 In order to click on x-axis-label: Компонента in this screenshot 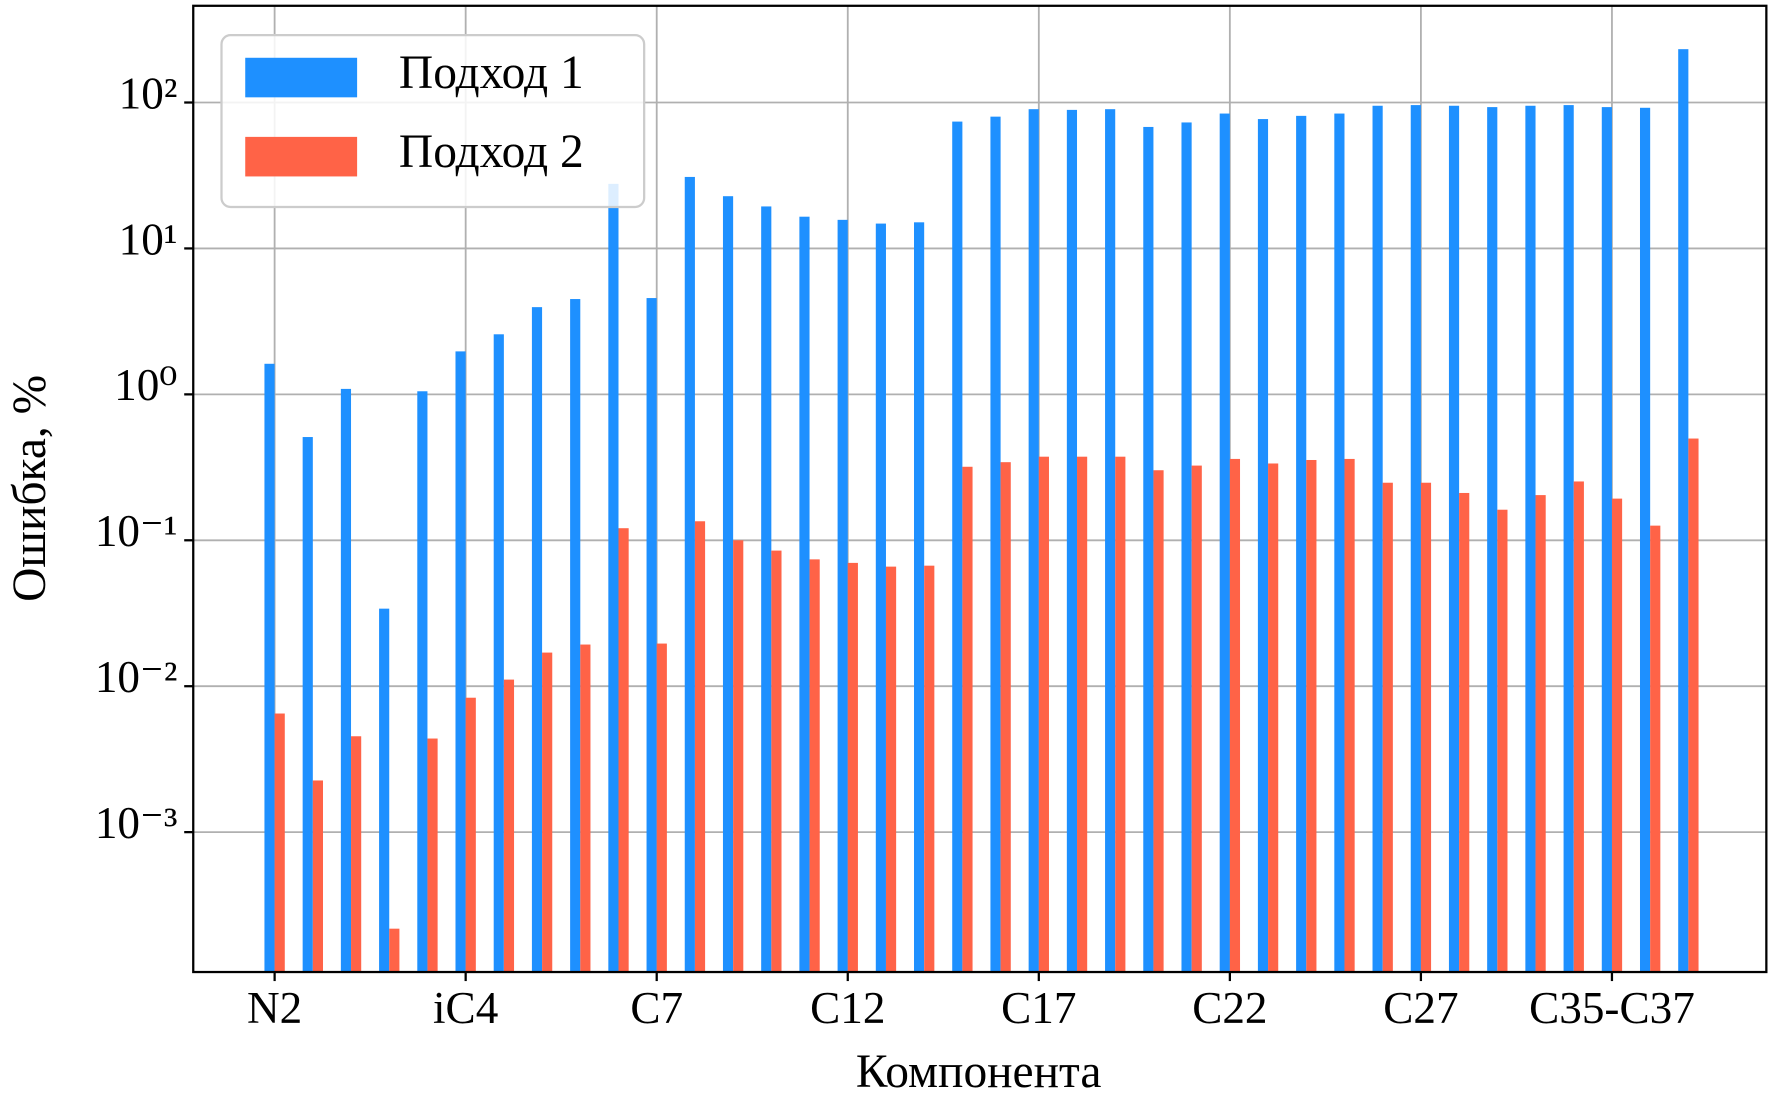, I will do `click(979, 1072)`.